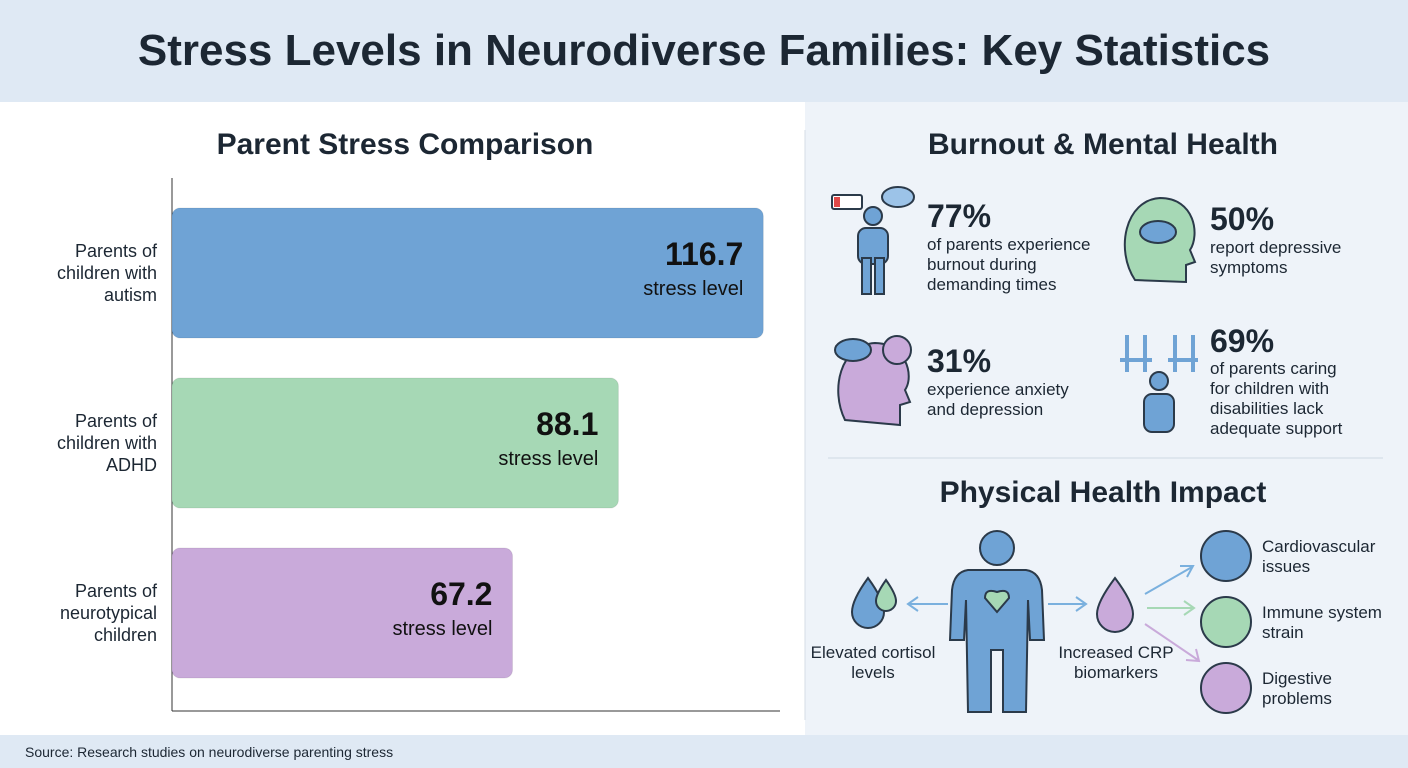  I want to click on value-label: 116.7, so click(704, 254).